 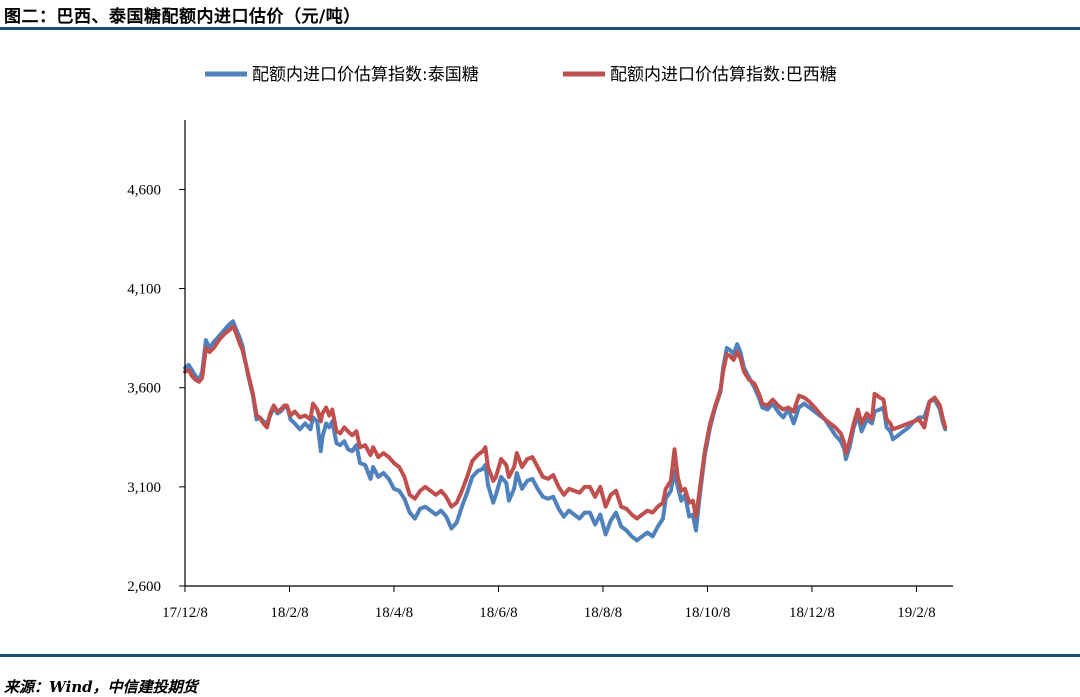 What do you see at coordinates (144, 389) in the screenshot?
I see `y-tick-label: 3,600` at bounding box center [144, 389].